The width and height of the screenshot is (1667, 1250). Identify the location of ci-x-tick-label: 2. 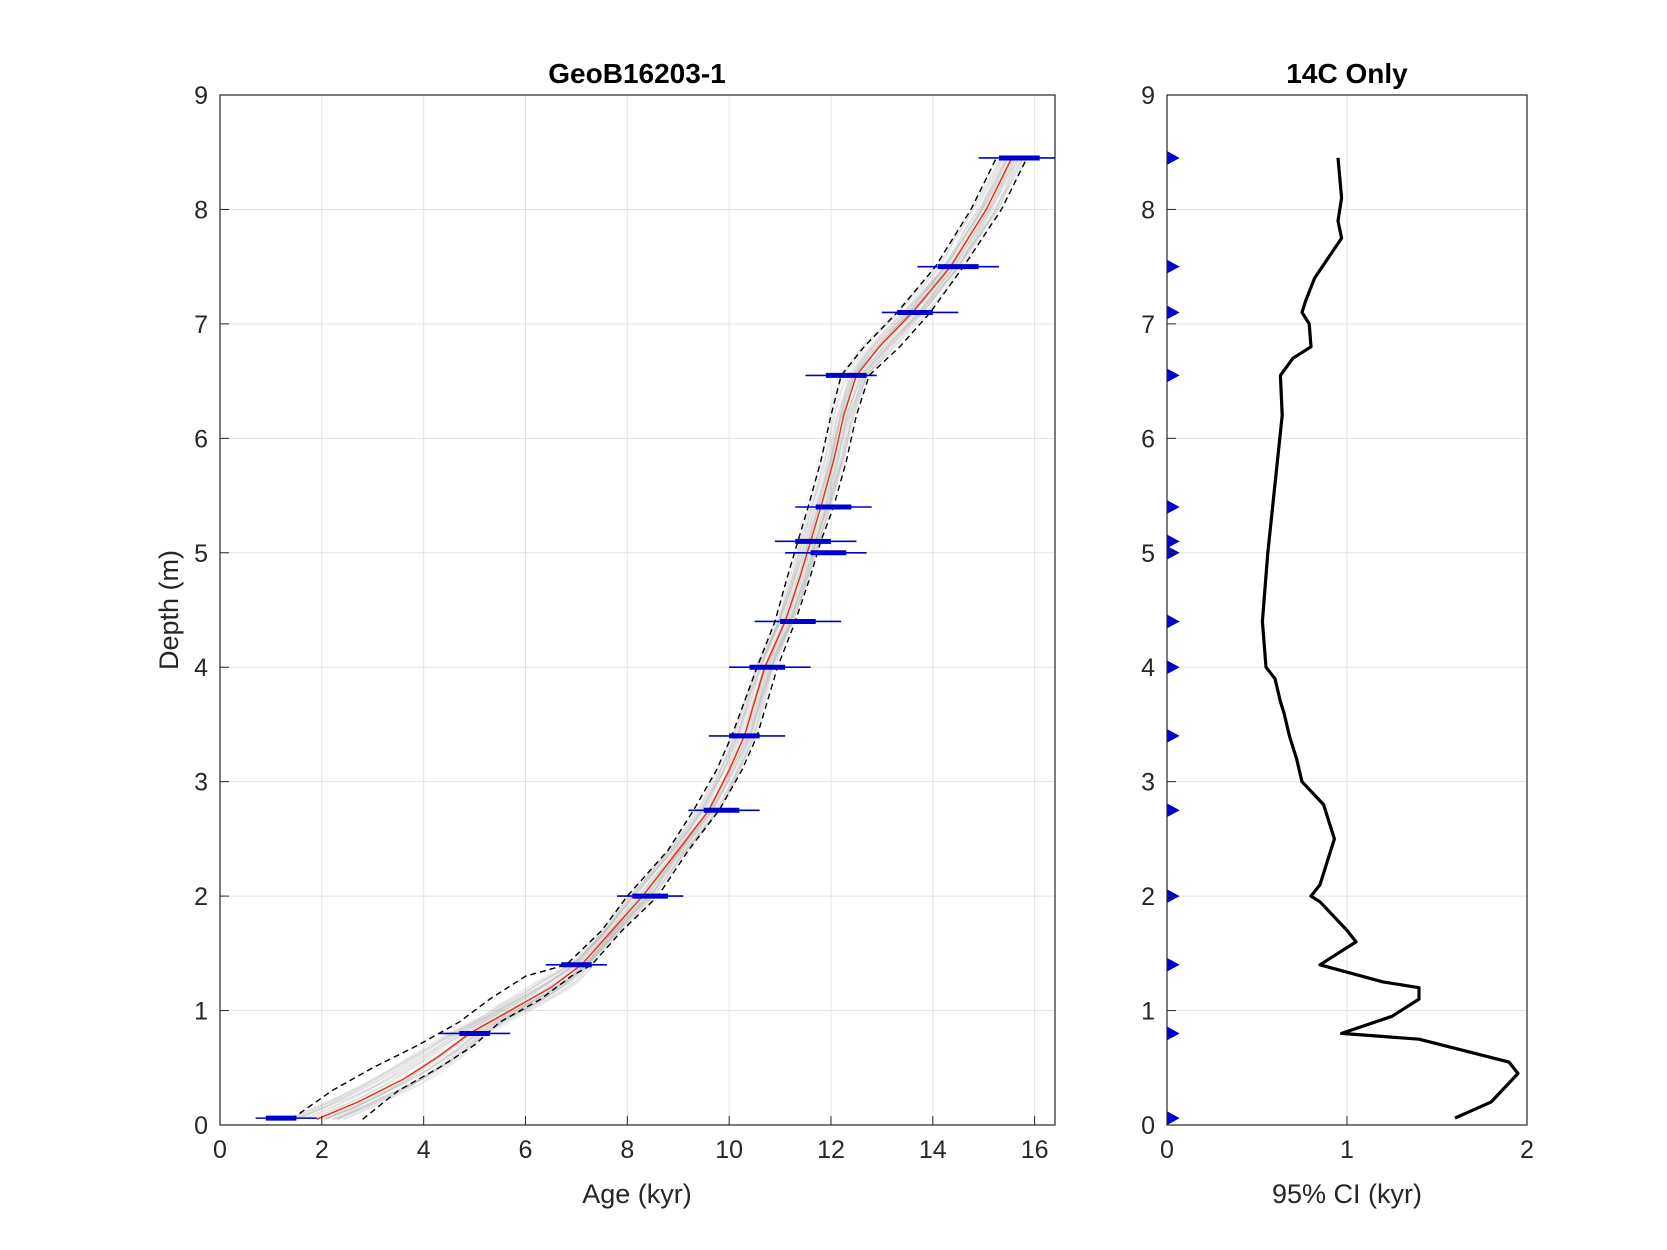
(1527, 1150).